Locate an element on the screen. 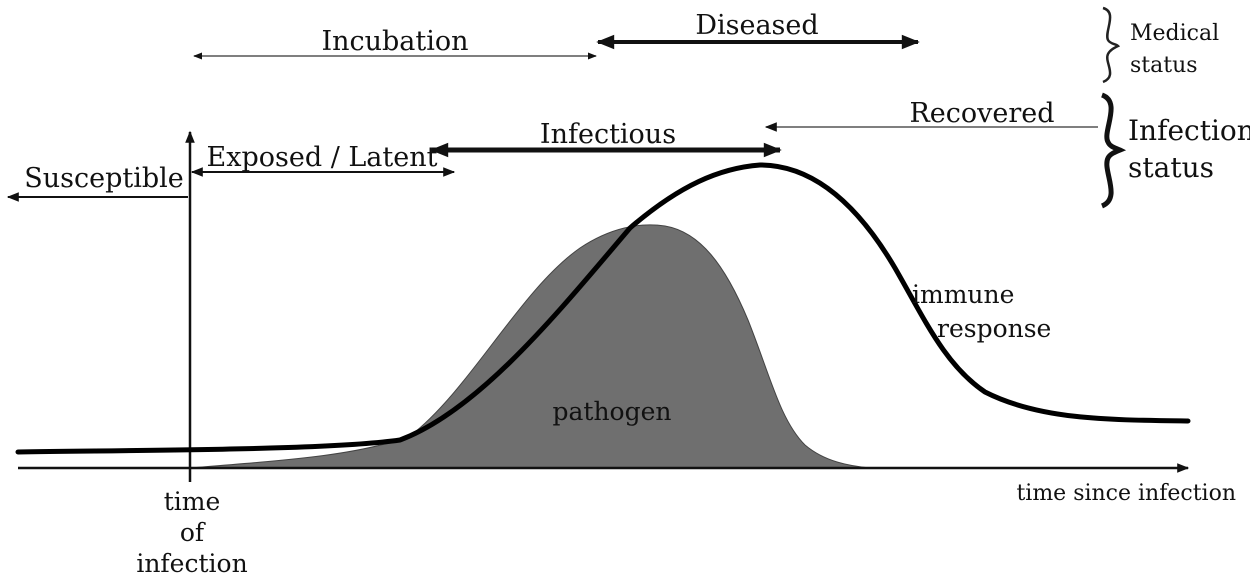  infection-status-label-line2: status is located at coordinates (1171, 167).